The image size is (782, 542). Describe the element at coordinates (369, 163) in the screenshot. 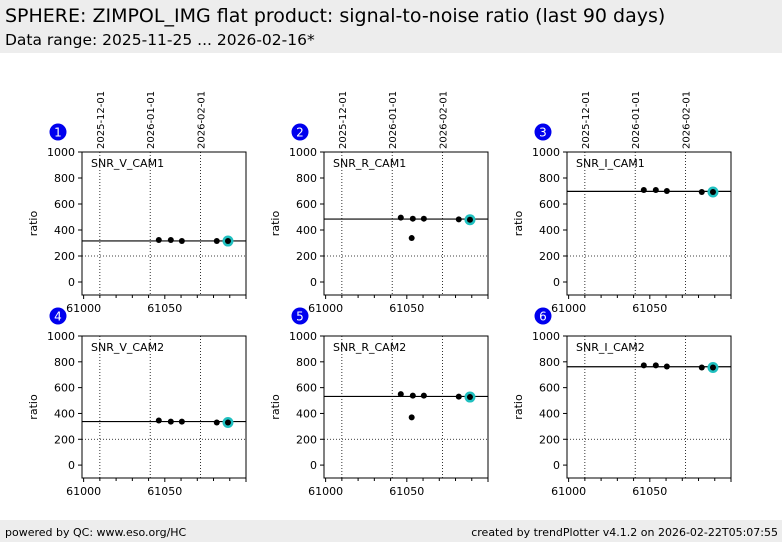

I see `panel-label: SNR_R_CAM1` at that location.